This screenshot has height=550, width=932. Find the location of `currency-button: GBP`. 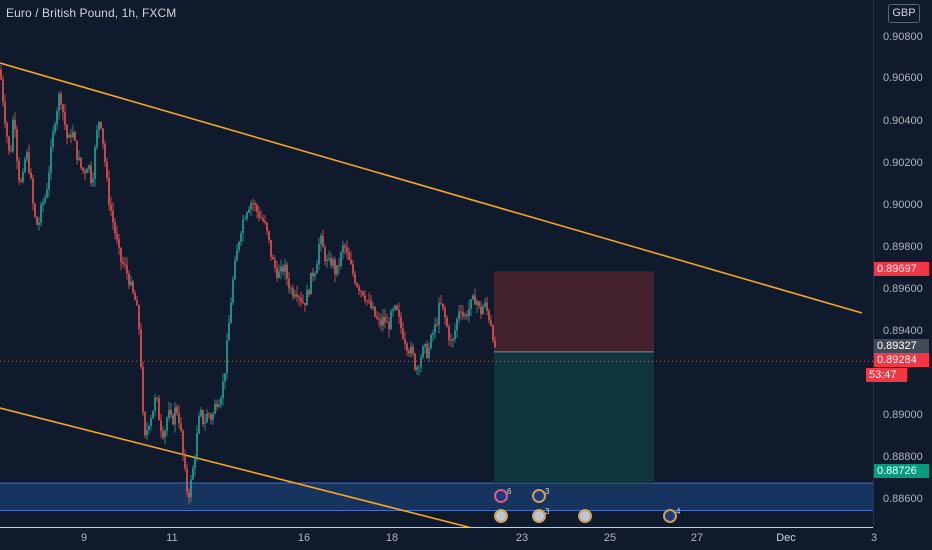

currency-button: GBP is located at coordinates (904, 13).